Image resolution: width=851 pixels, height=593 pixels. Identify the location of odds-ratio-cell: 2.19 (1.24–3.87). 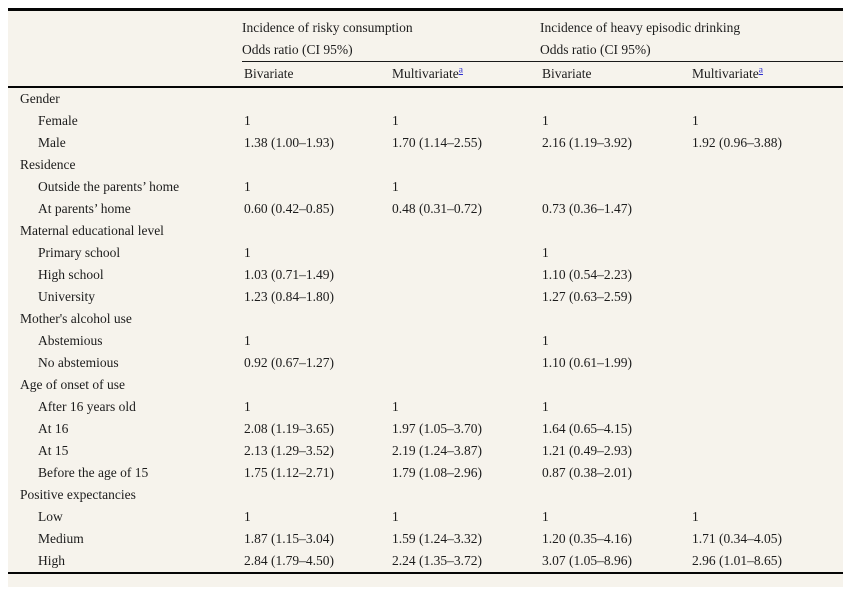
(437, 450).